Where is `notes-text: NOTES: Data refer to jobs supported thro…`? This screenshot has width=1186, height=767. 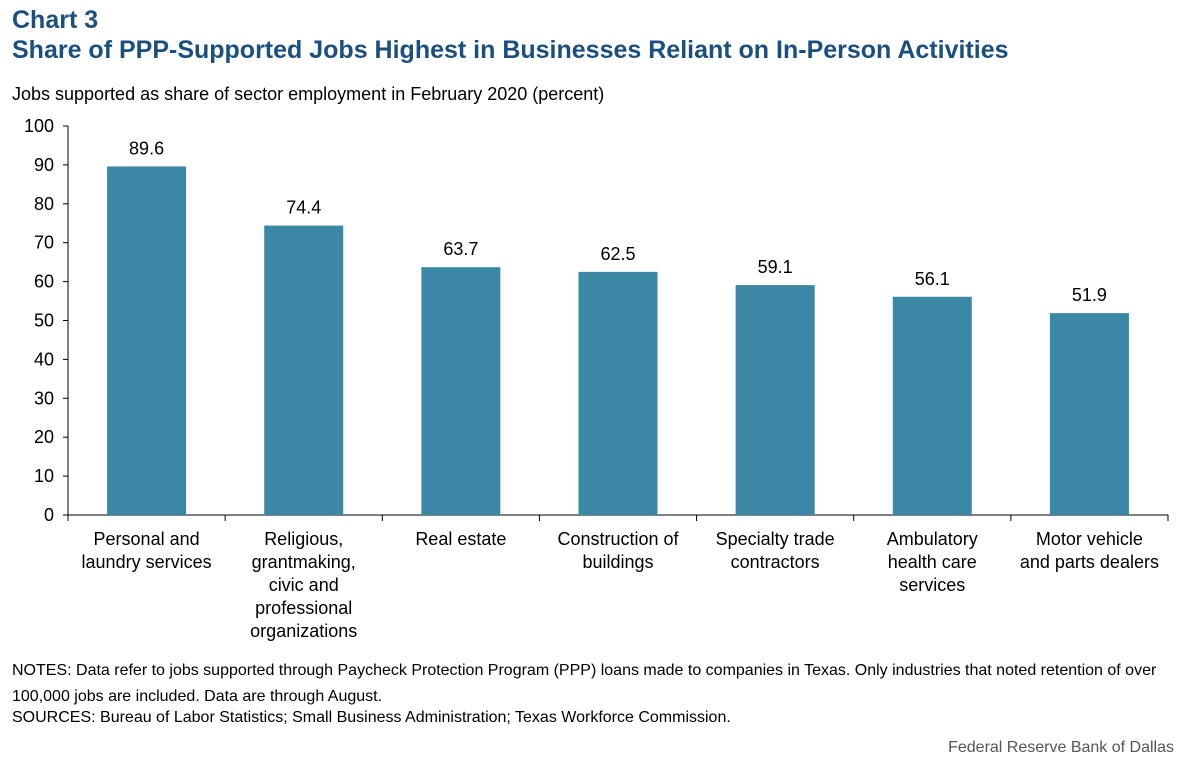 notes-text: NOTES: Data refer to jobs supported thro… is located at coordinates (584, 683).